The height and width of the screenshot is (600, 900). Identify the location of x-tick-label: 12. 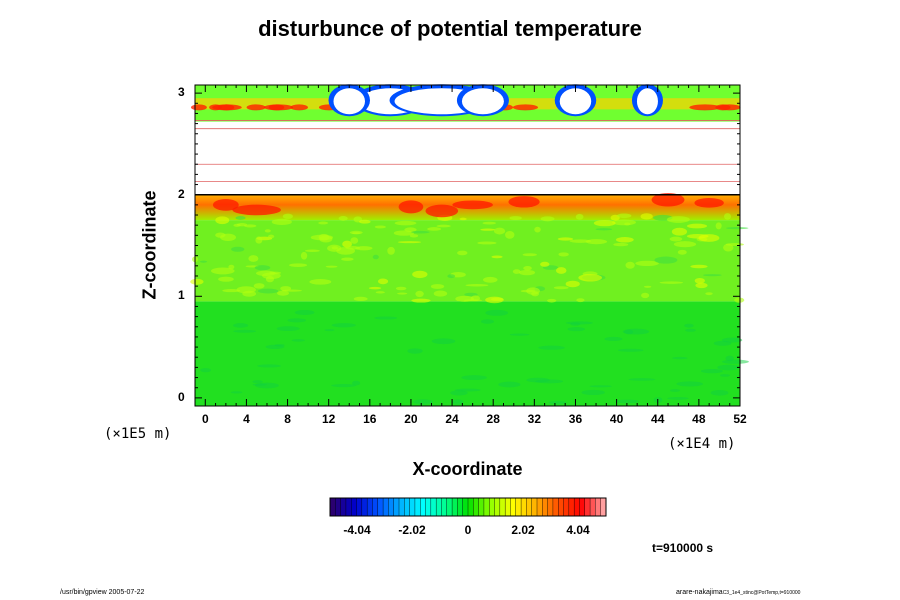
(328, 419).